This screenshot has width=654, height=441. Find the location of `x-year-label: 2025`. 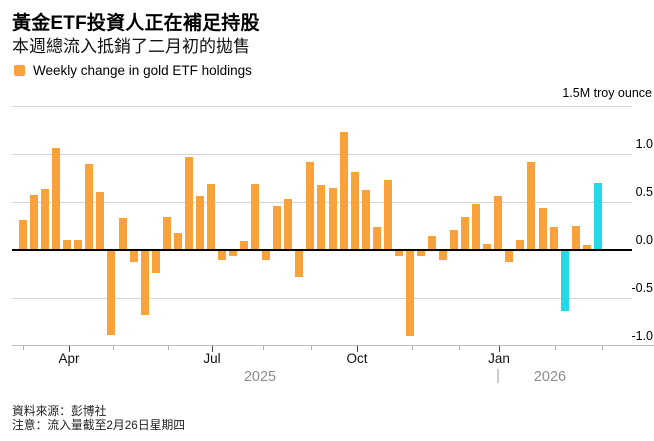

x-year-label: 2025 is located at coordinates (260, 377).